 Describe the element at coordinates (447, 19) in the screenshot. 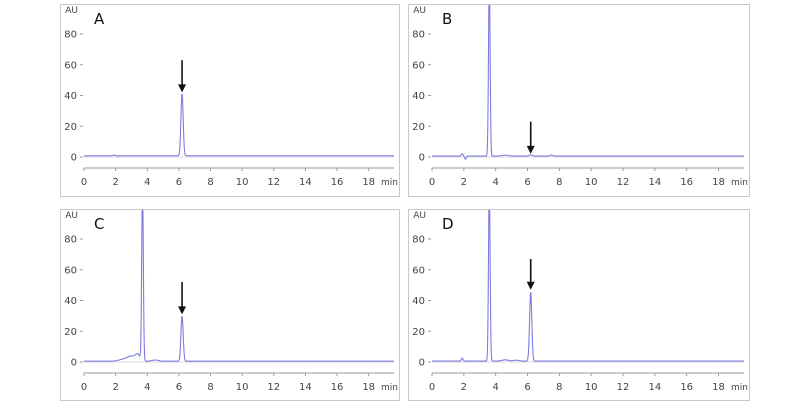

I see `panel-label: B` at that location.